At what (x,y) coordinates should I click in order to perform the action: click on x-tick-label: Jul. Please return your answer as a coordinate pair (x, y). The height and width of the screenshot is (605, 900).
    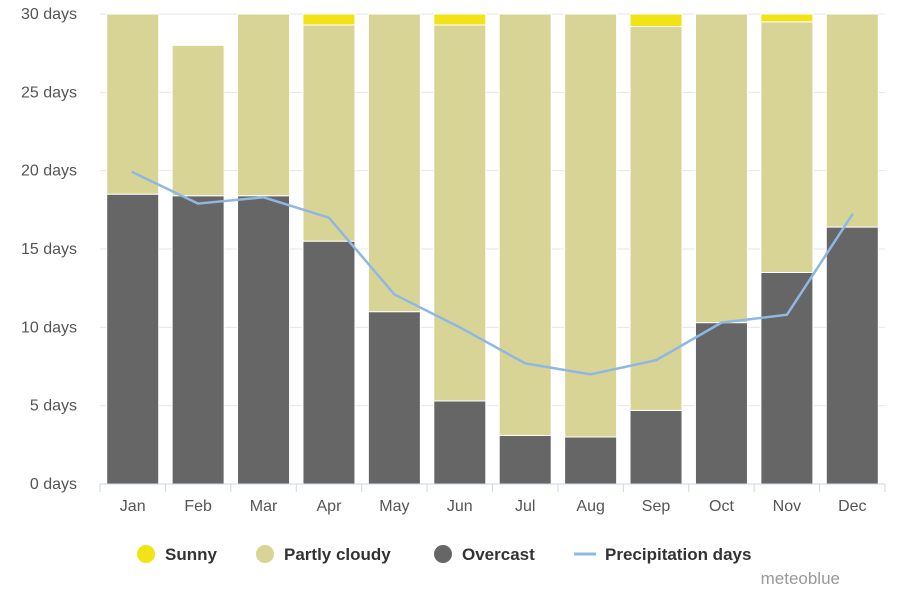
    Looking at the image, I should click on (525, 506).